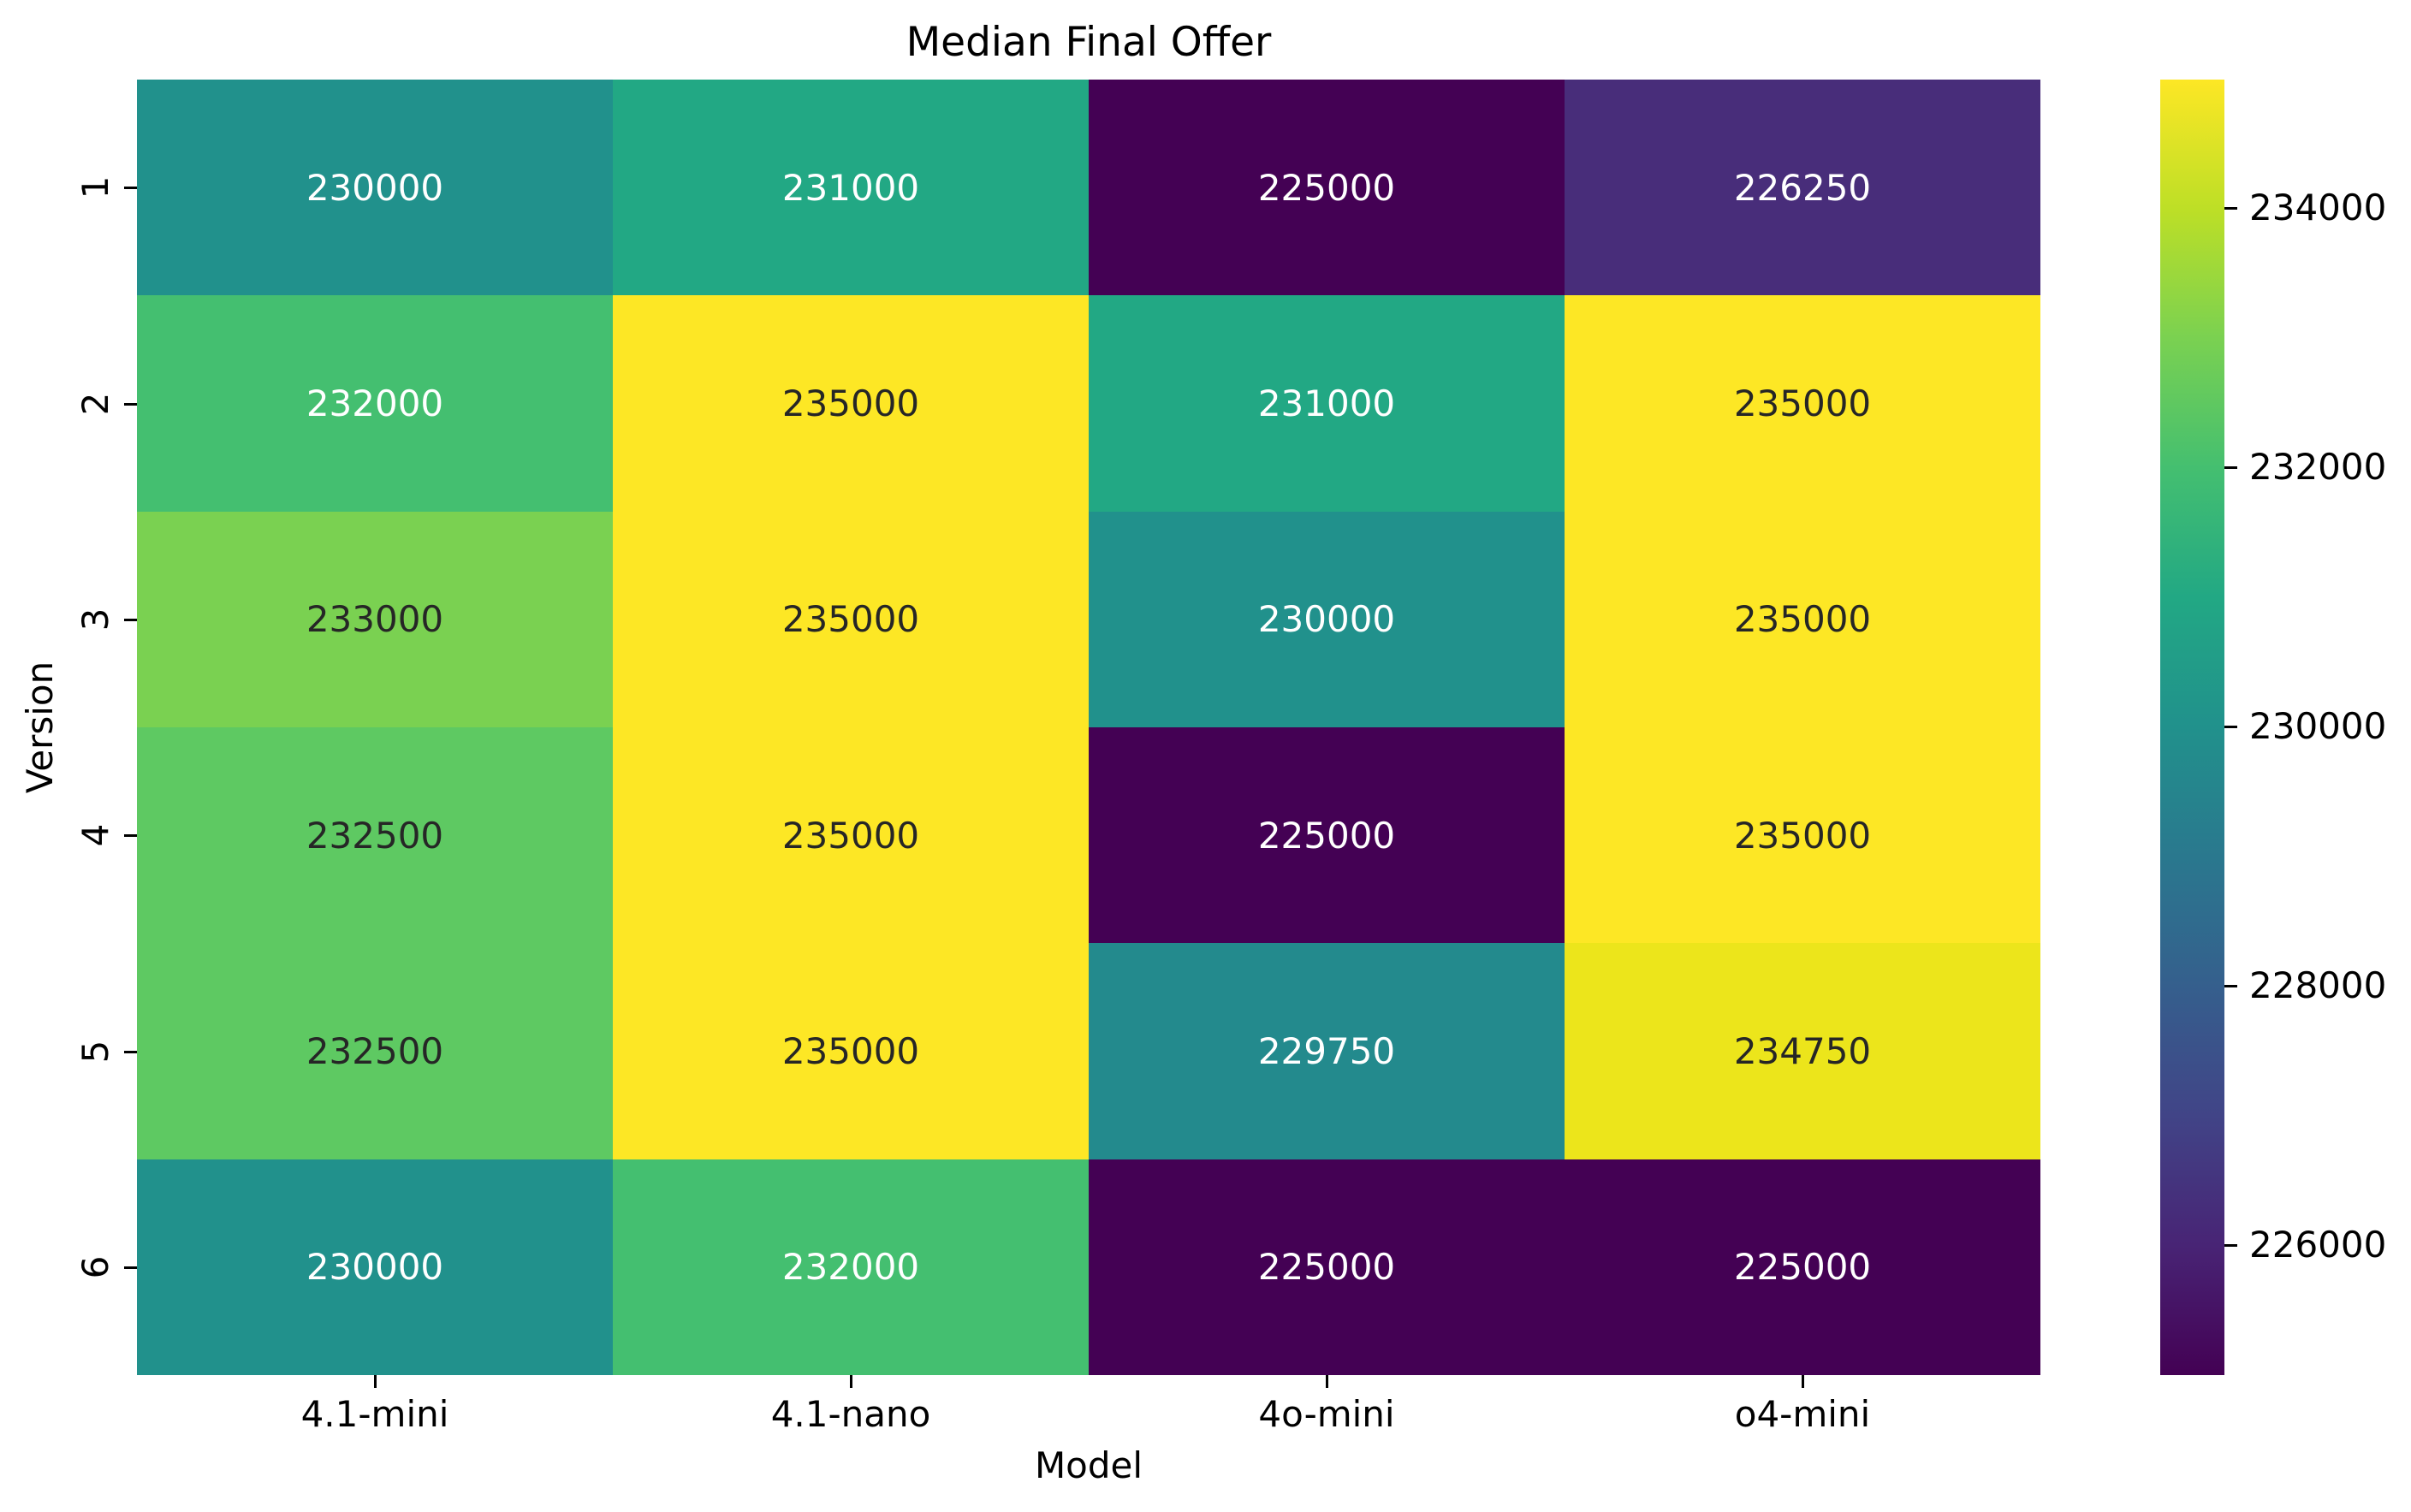 This screenshot has height=1512, width=2411. I want to click on chart-title: Median Final Offer, so click(1089, 42).